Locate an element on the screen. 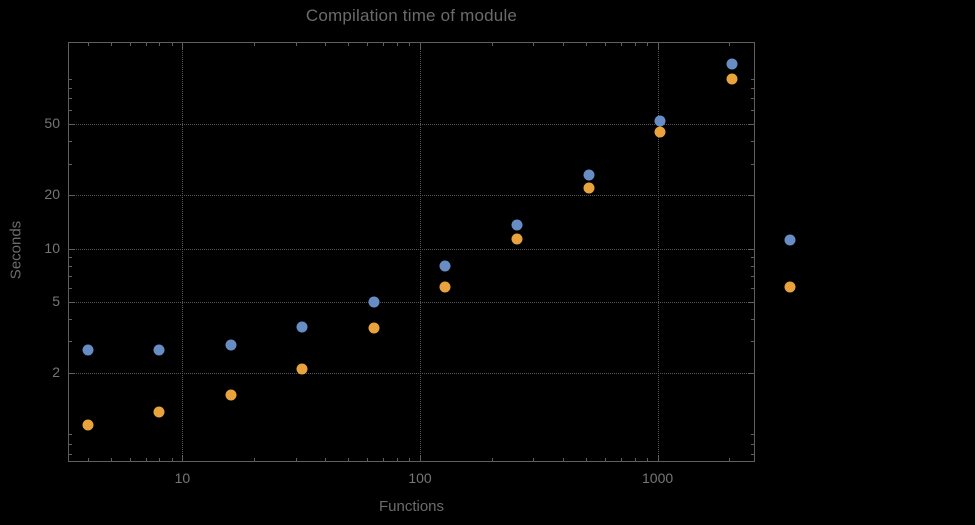 Image resolution: width=975 pixels, height=525 pixels. y-tick-label: 50 is located at coordinates (52, 123).